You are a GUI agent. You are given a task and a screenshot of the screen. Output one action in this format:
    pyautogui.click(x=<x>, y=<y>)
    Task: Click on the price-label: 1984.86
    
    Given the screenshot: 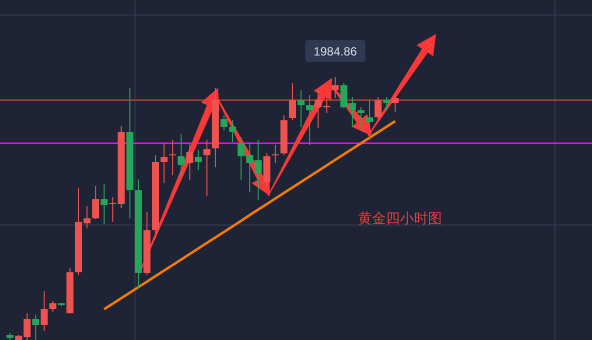 What is the action you would take?
    pyautogui.click(x=335, y=51)
    